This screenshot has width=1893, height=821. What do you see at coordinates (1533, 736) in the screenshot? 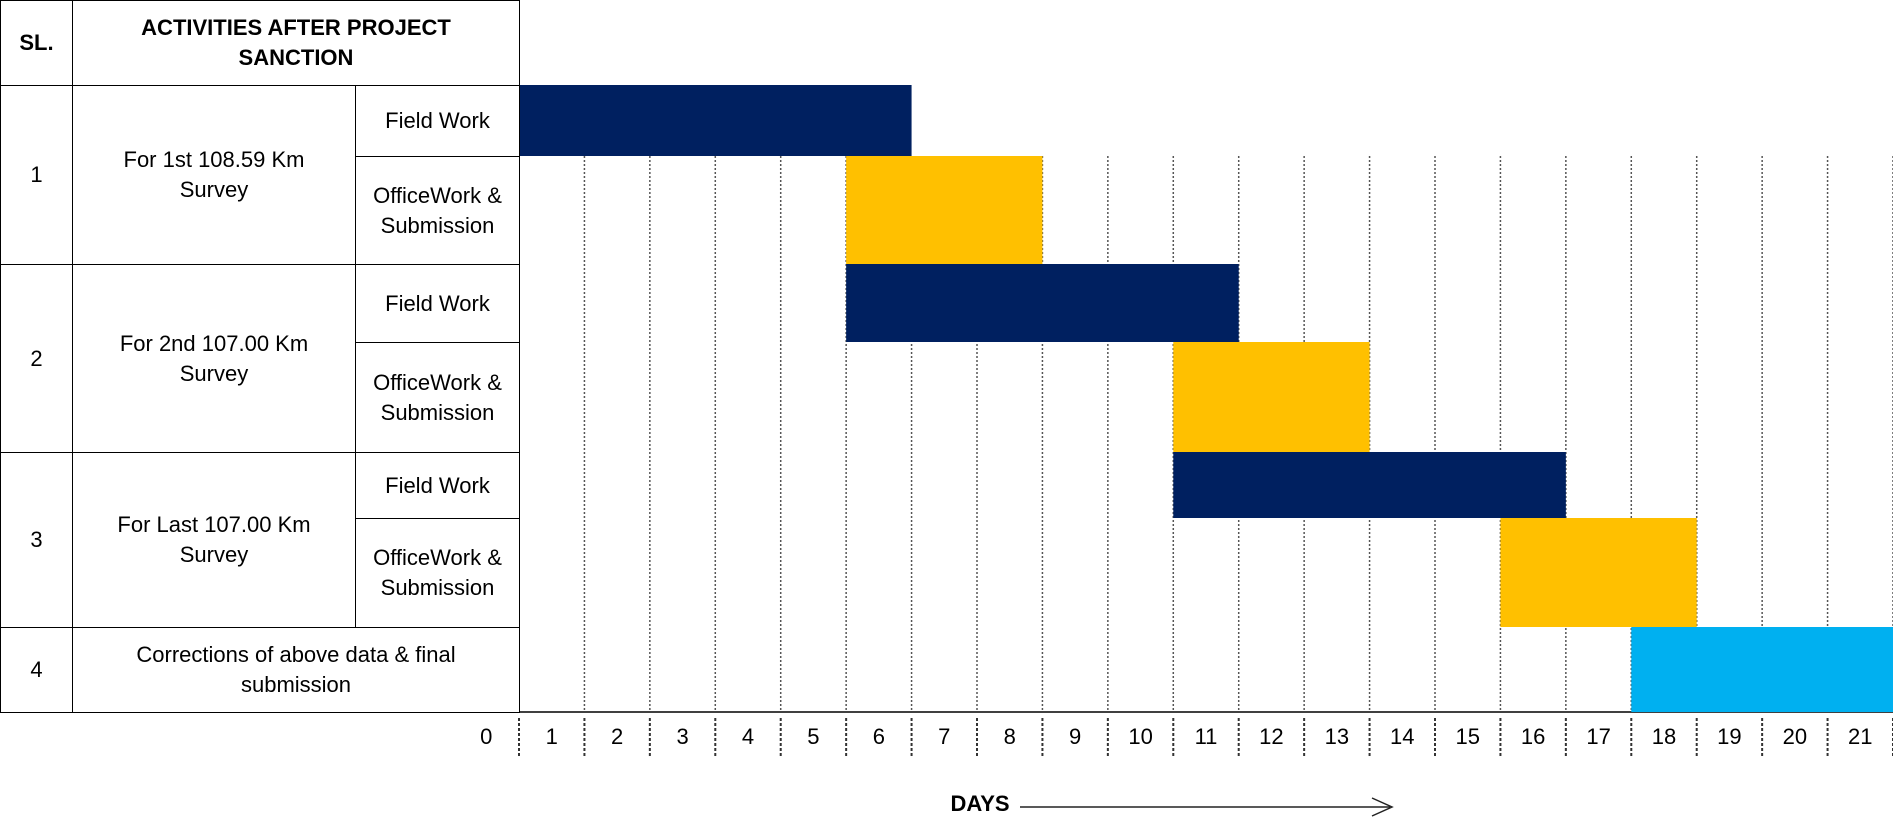
I see `x-tick-label: 16` at bounding box center [1533, 736].